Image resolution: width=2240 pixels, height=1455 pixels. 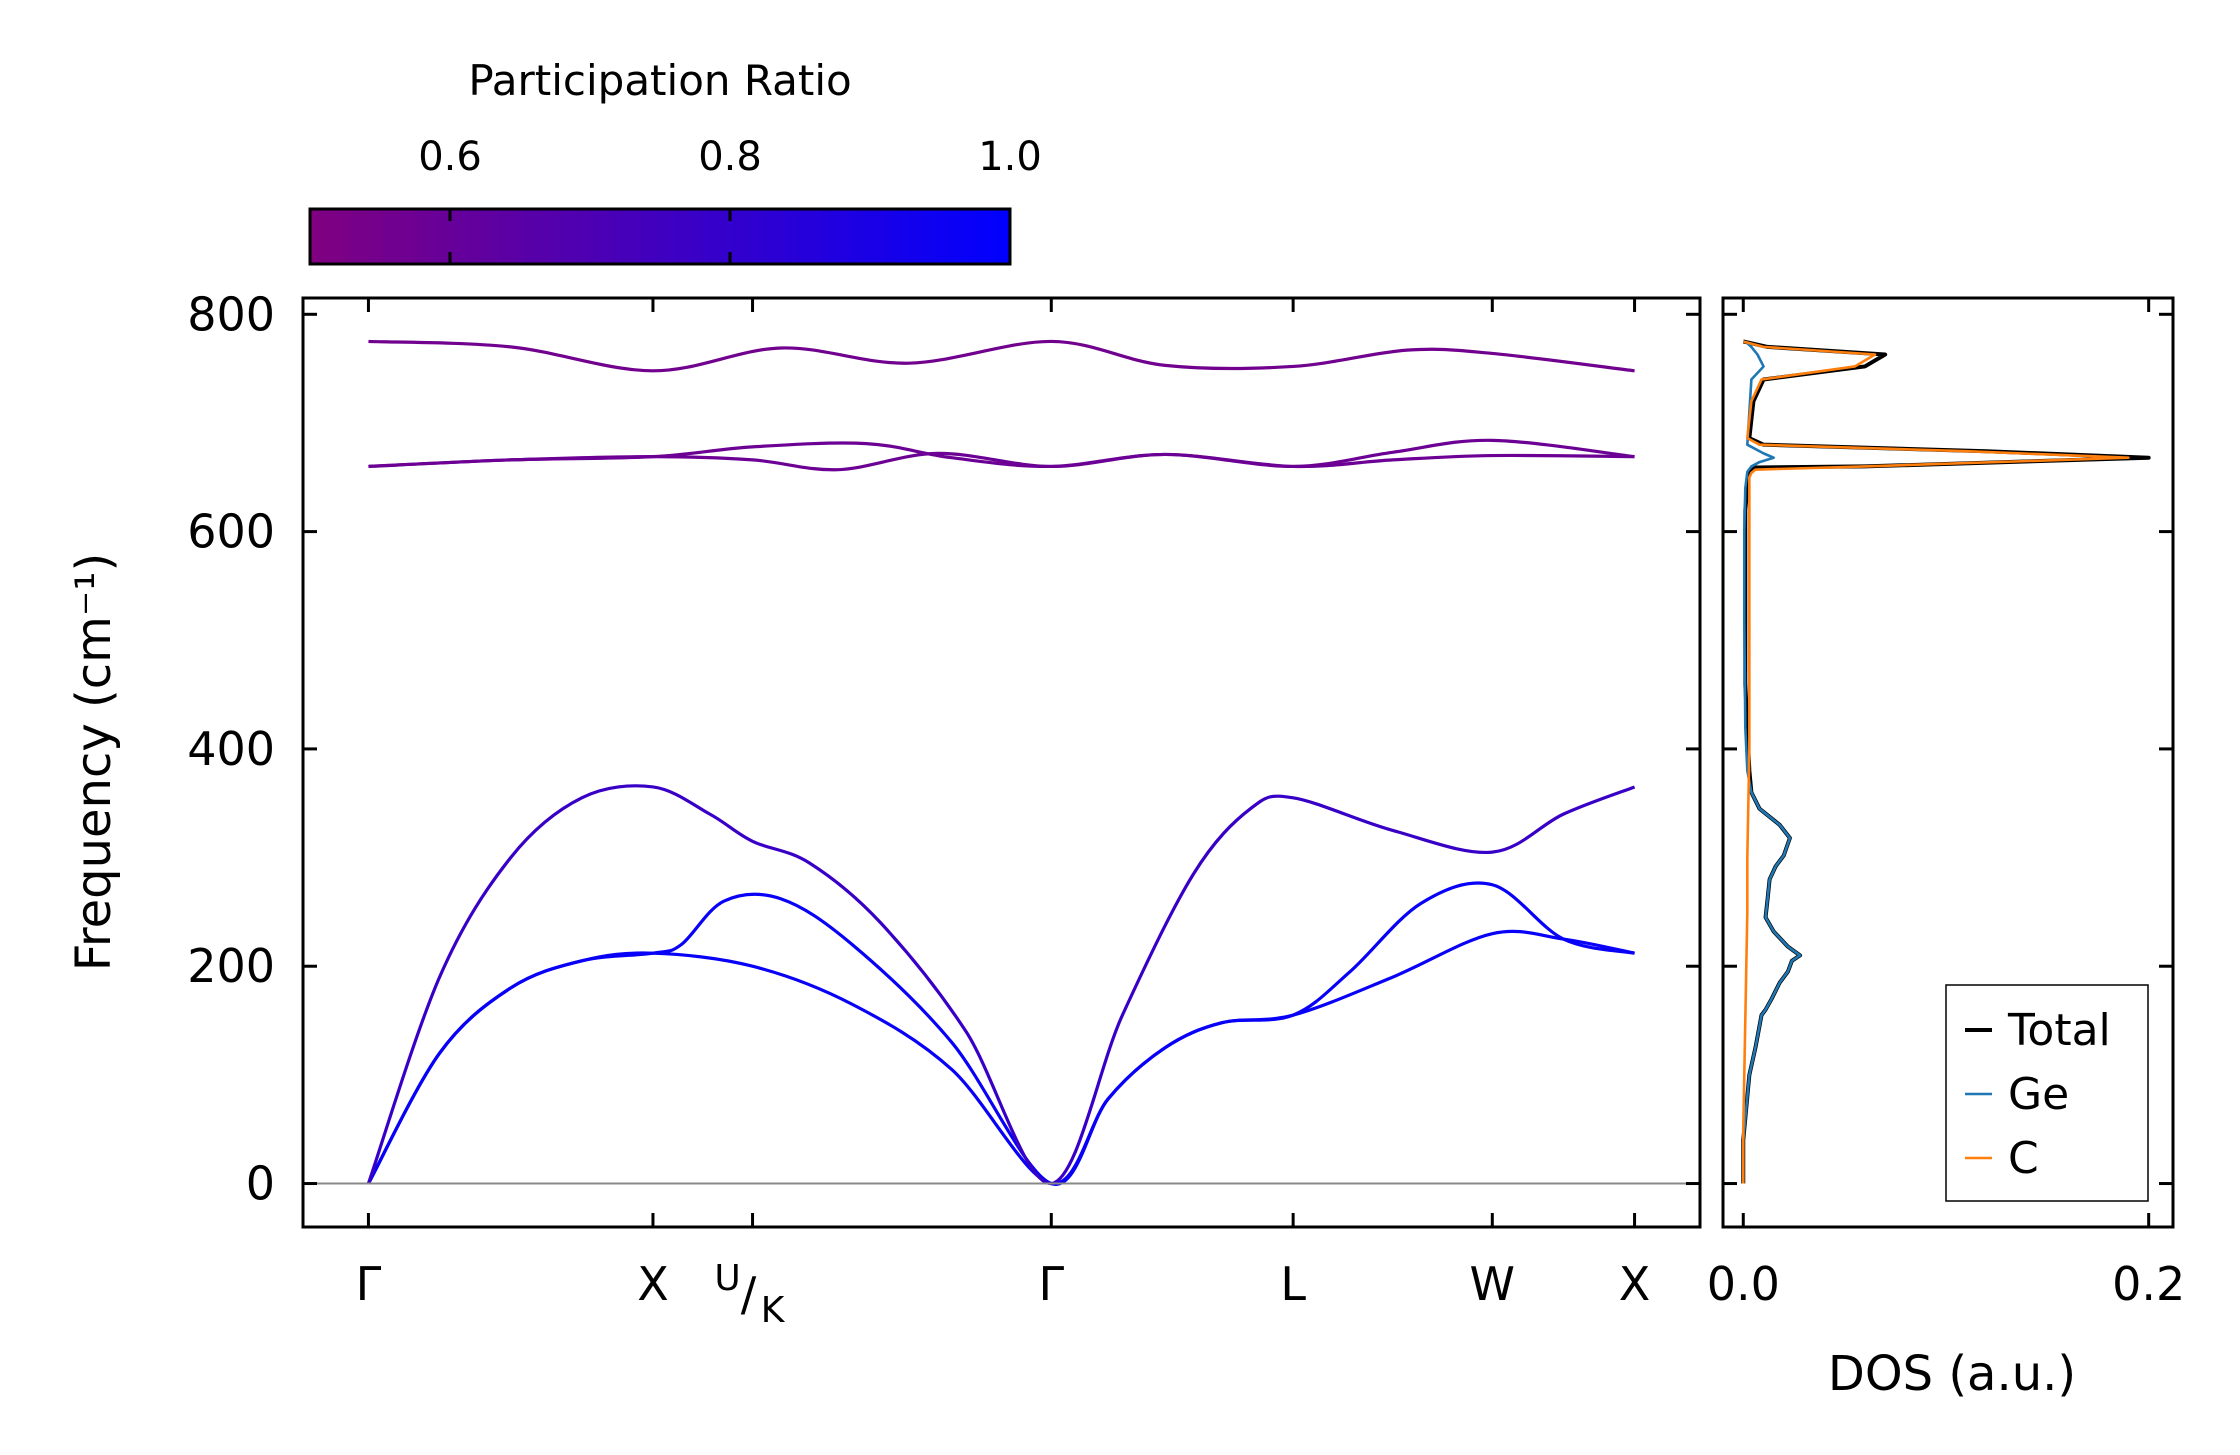 I want to click on colorbar-gradient, so click(x=660, y=236).